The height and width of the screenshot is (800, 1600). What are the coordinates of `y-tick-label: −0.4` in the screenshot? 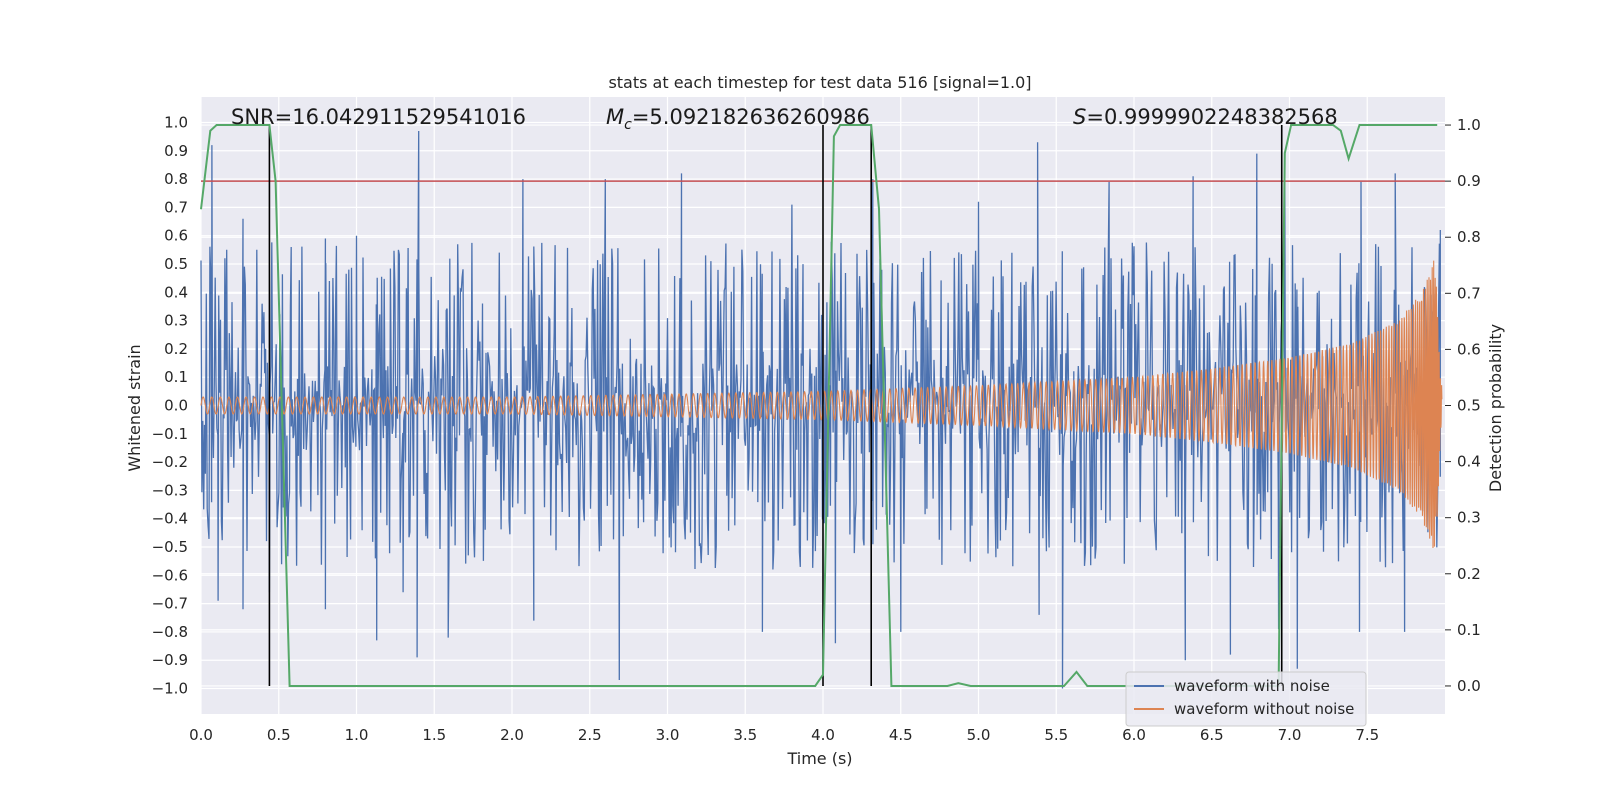 It's located at (170, 519).